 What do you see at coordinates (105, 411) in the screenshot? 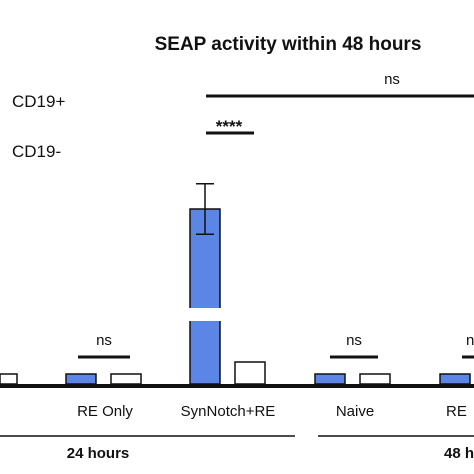
I see `x-tick-re-only: RE Only` at bounding box center [105, 411].